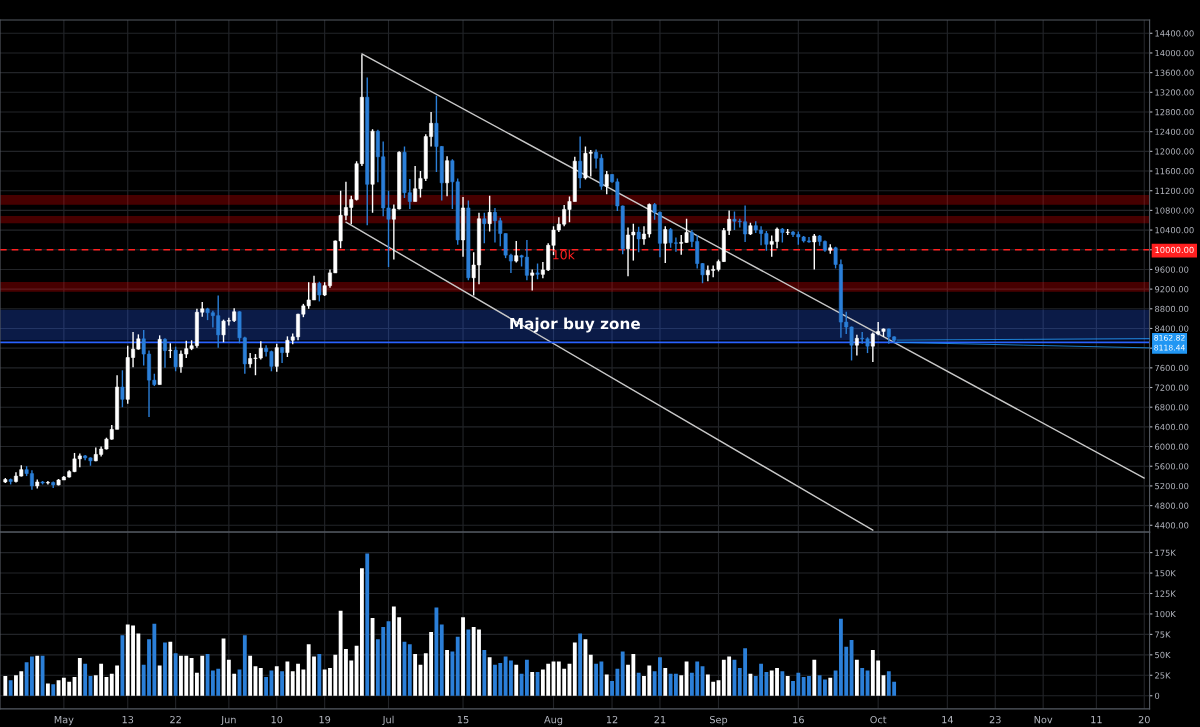  Describe the element at coordinates (947, 720) in the screenshot. I see `x-tick-label: 14` at that location.